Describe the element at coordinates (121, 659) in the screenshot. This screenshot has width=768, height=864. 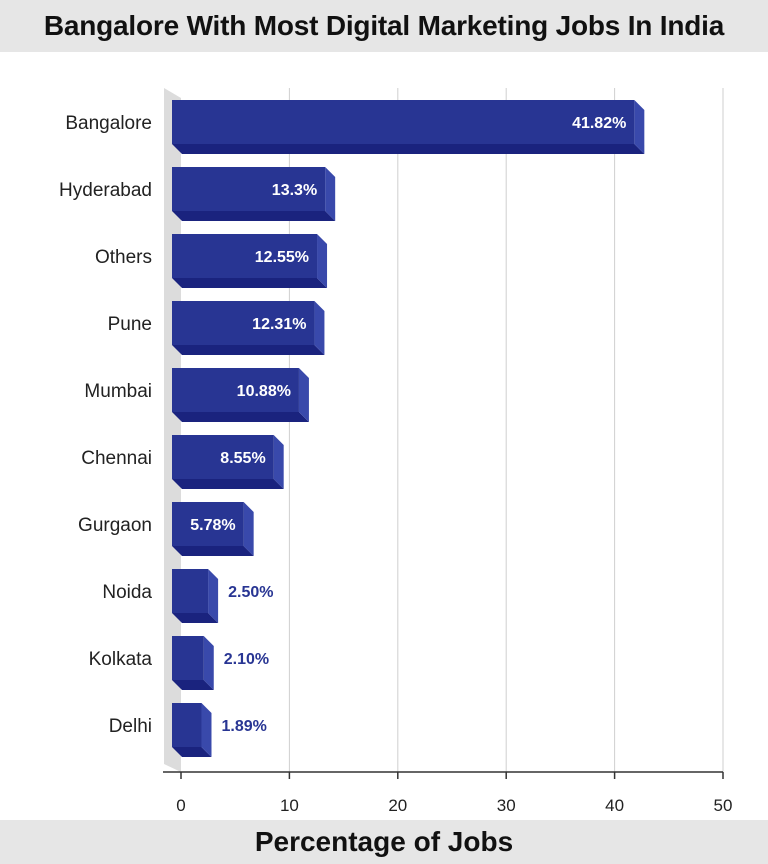
I see `category-label: Kolkata` at that location.